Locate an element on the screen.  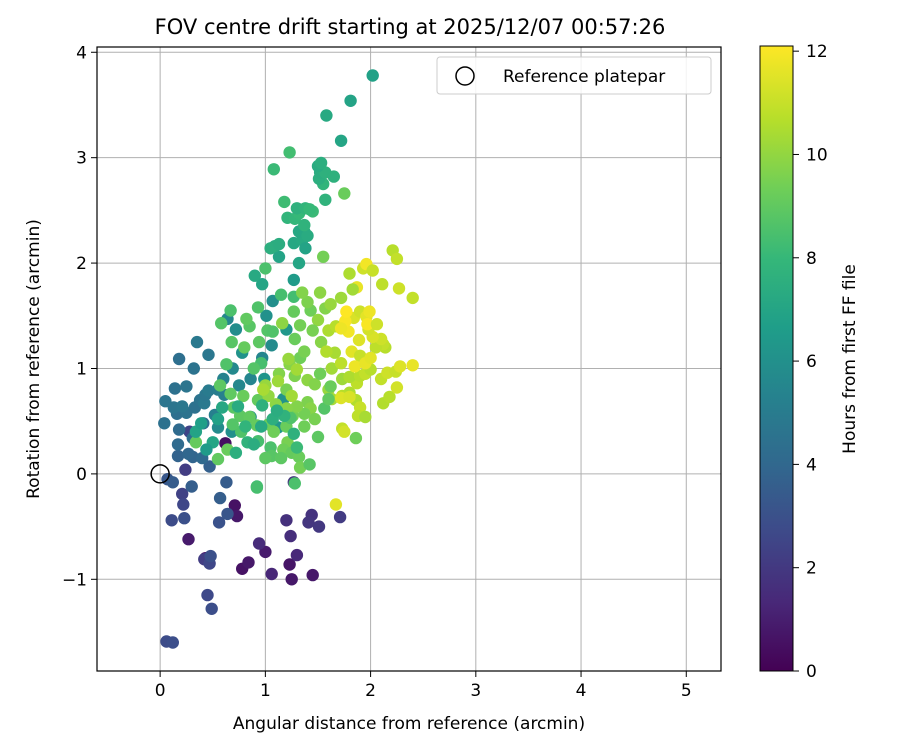
colorbar-tick-label: 8 is located at coordinates (811, 259).